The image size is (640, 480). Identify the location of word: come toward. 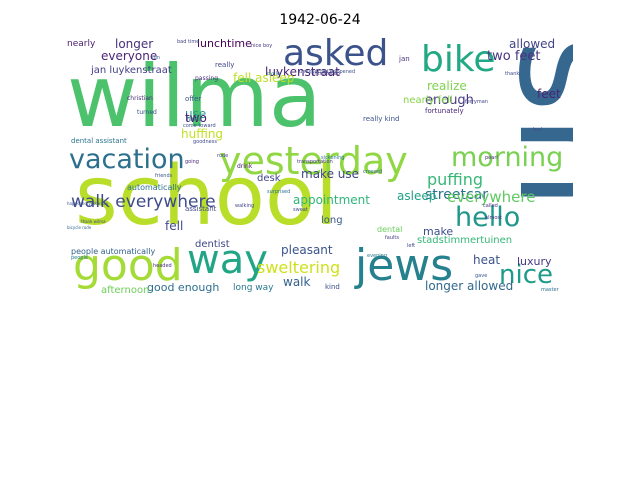
(199, 126).